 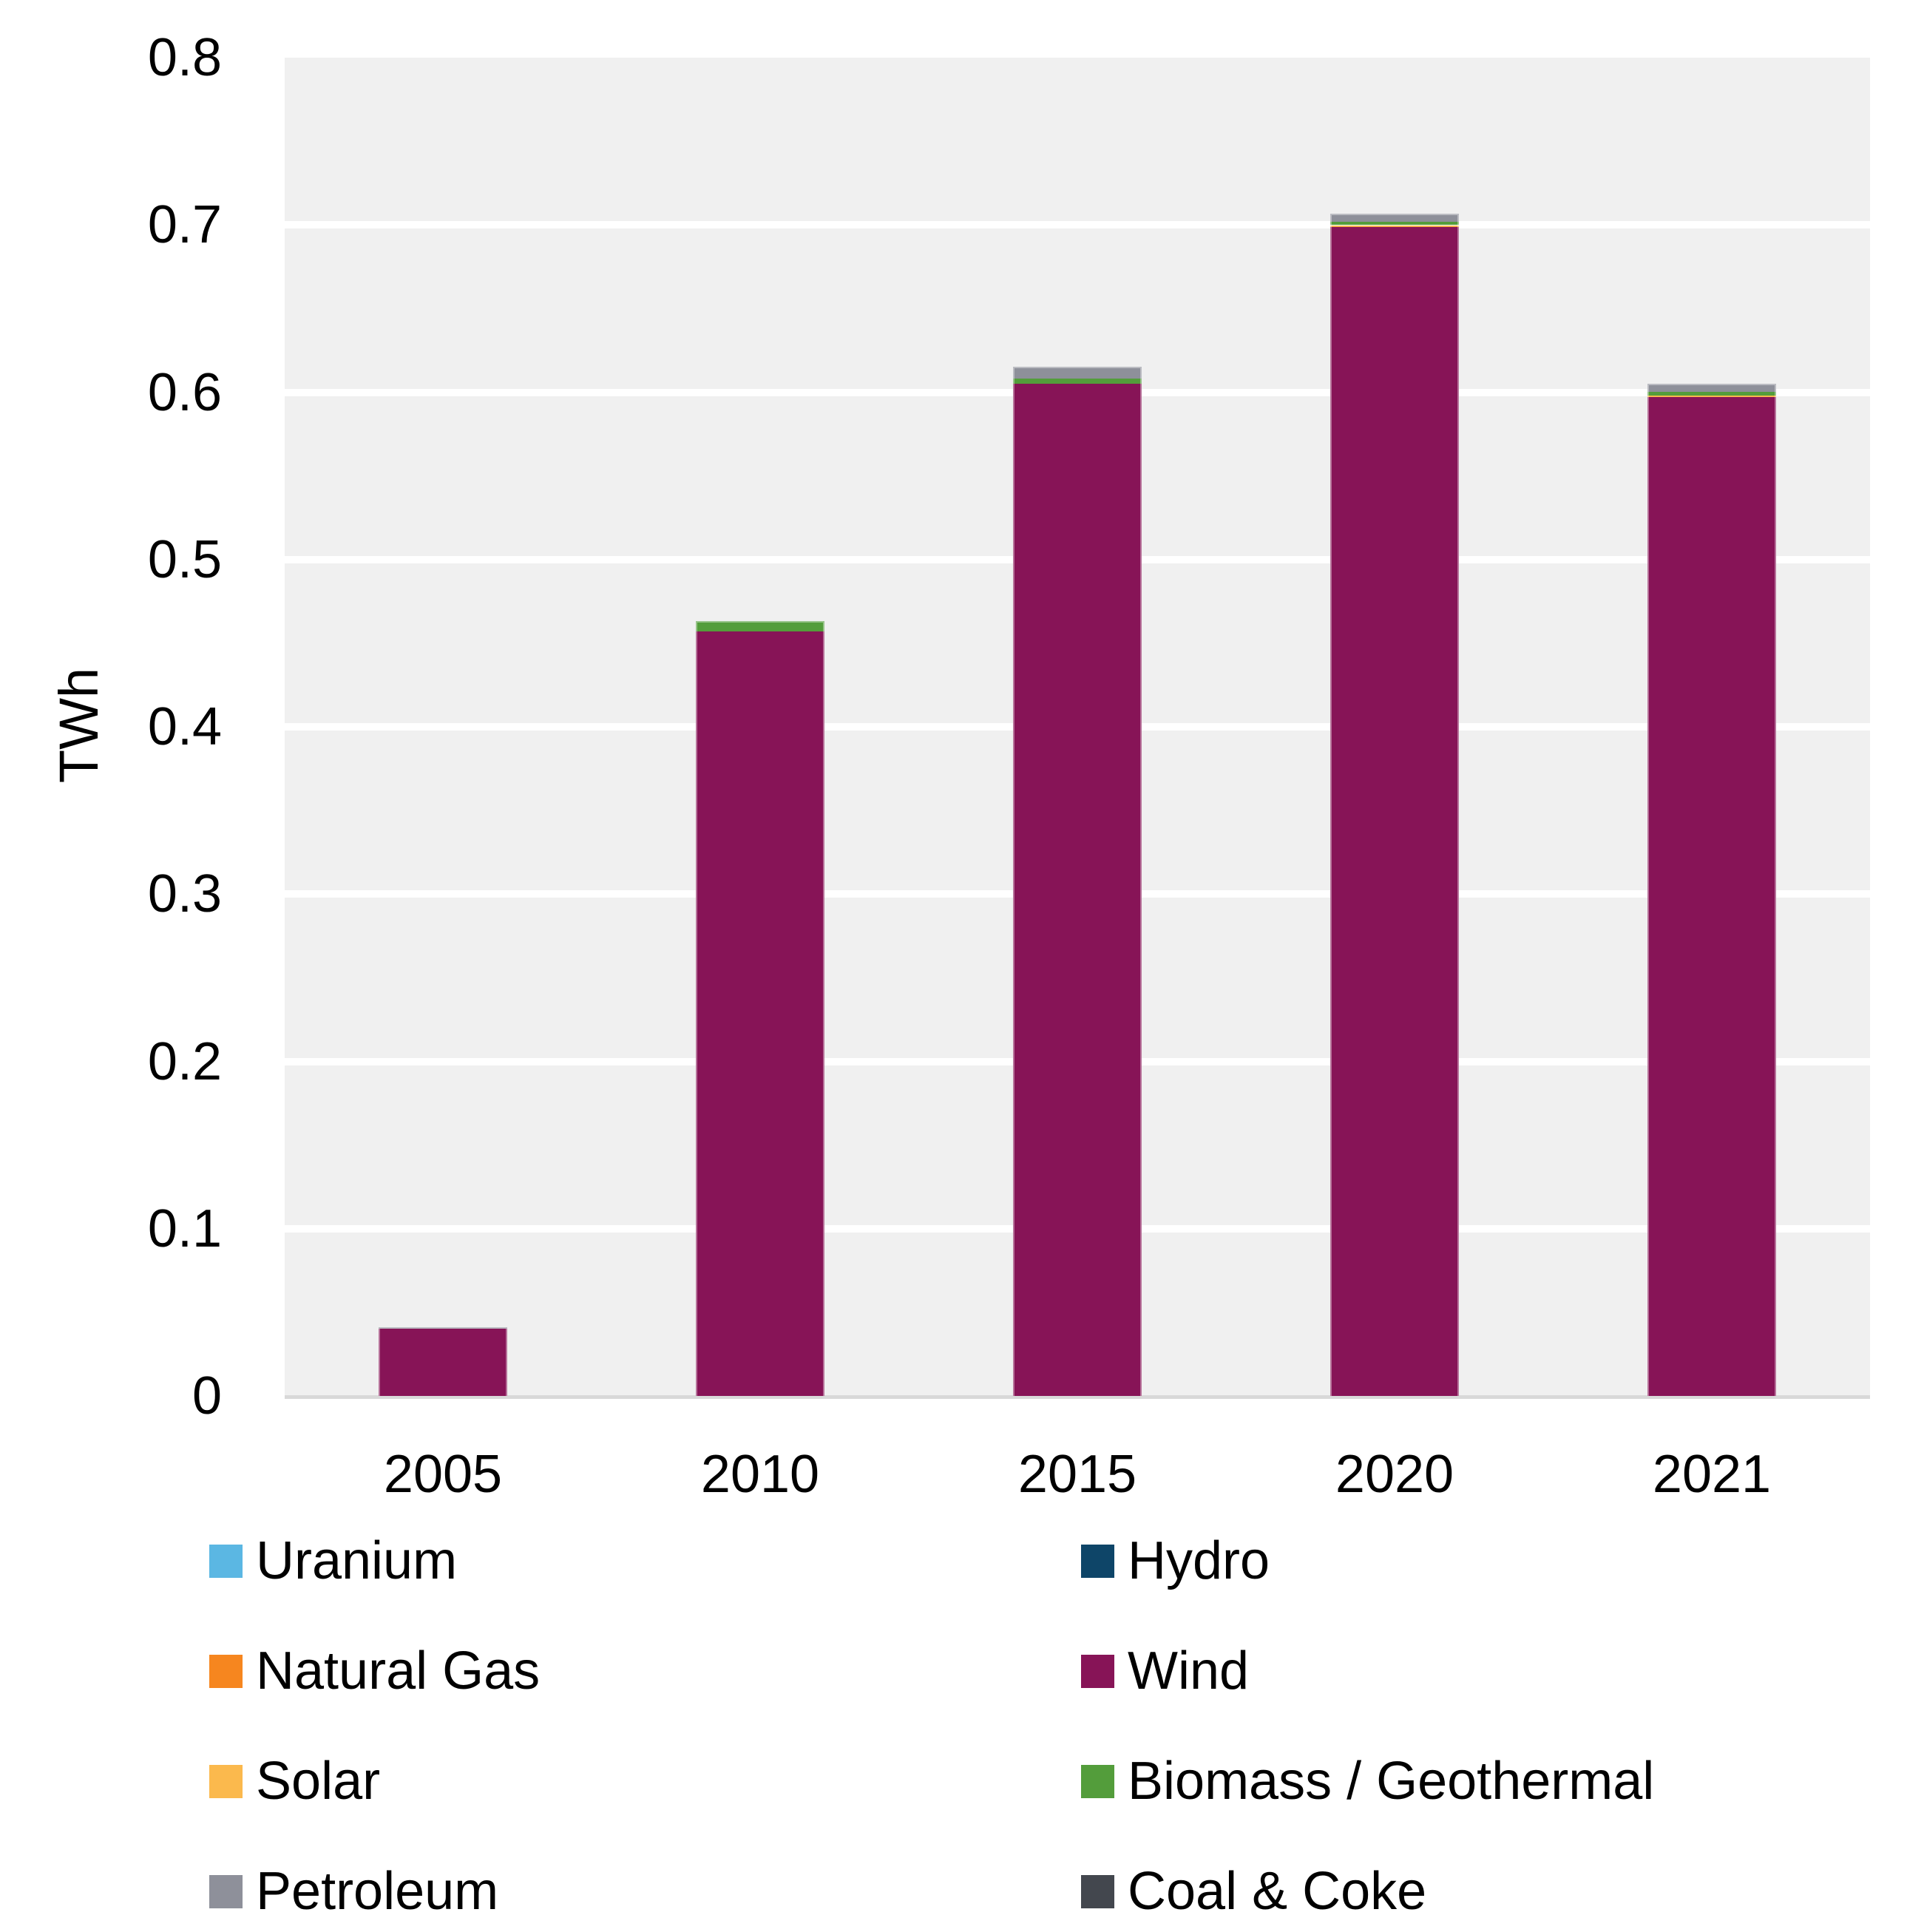 What do you see at coordinates (760, 1474) in the screenshot?
I see `x-tick-label: 2010` at bounding box center [760, 1474].